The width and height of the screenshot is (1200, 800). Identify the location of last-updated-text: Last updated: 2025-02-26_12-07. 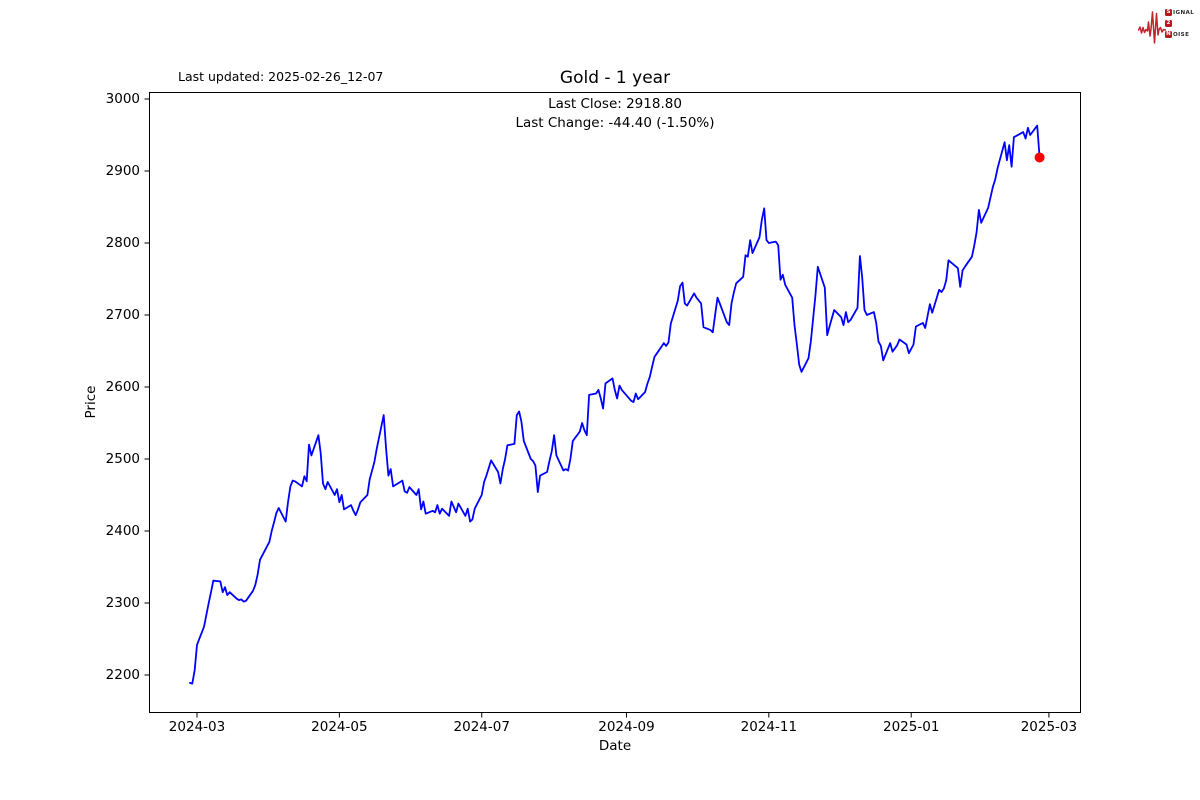
(281, 76).